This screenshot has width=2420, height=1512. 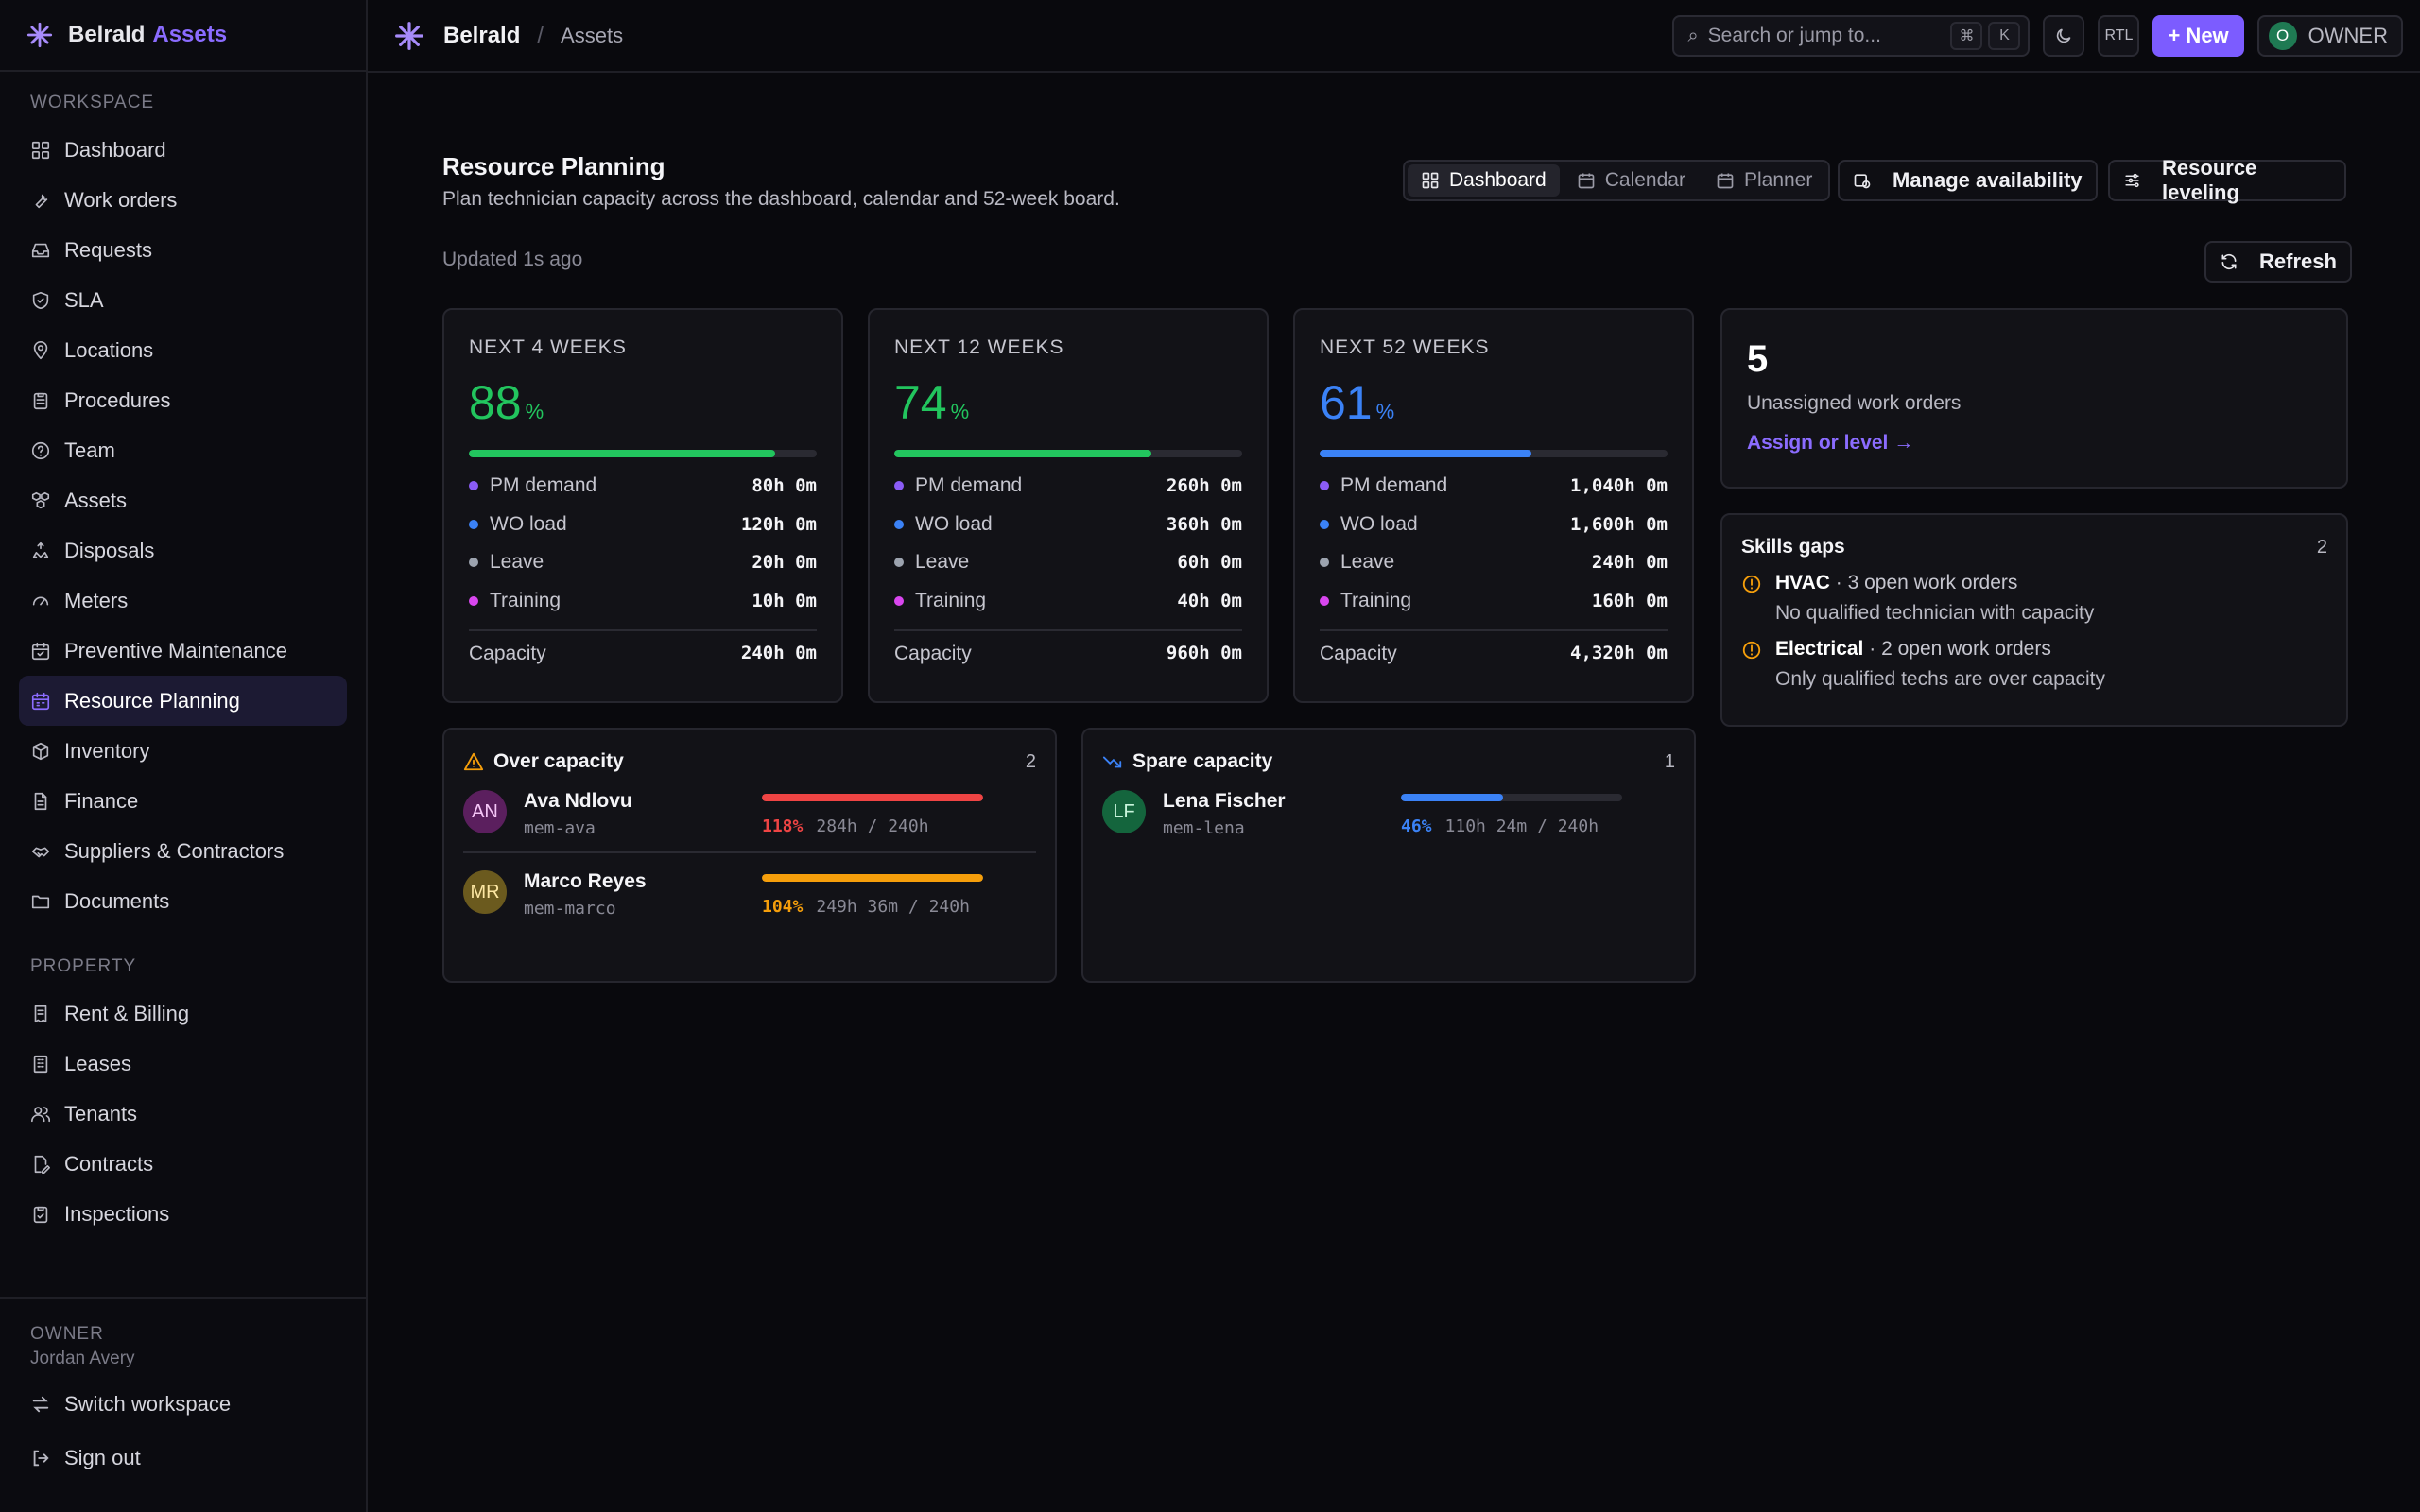 What do you see at coordinates (174, 850) in the screenshot?
I see `sidebar-item-label: Suppliers & Contractors` at bounding box center [174, 850].